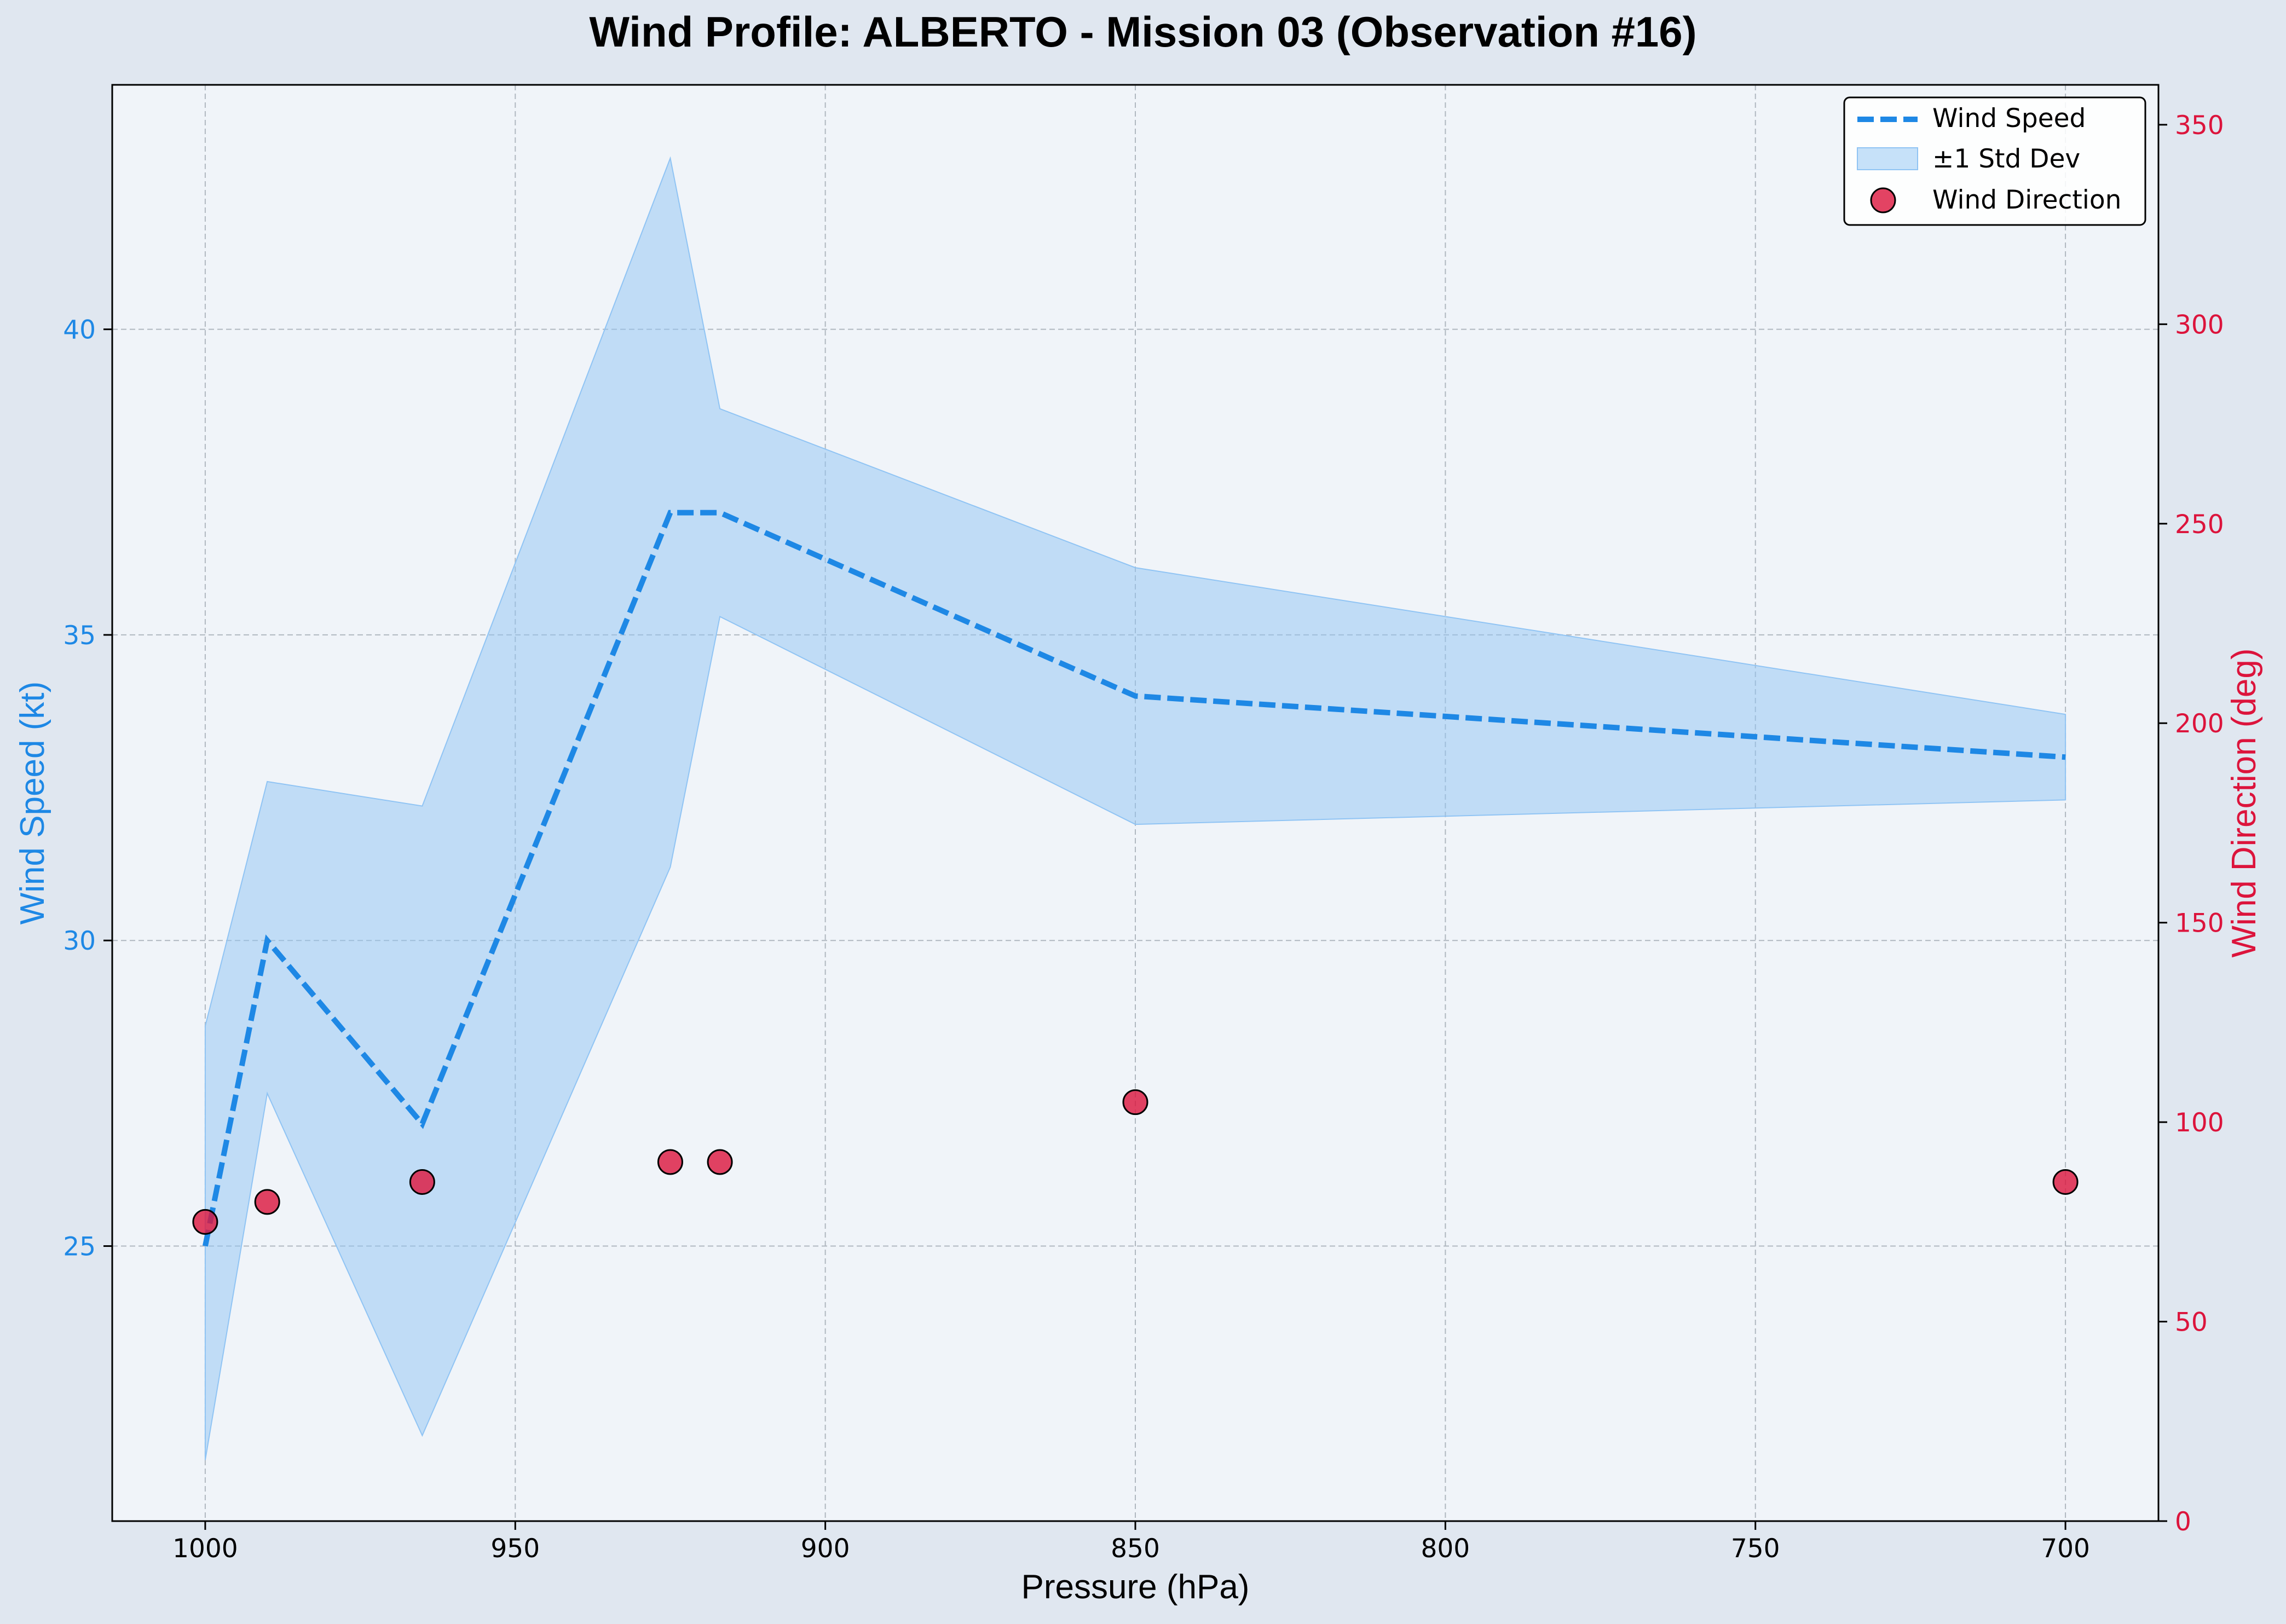 This screenshot has height=1624, width=2286. Describe the element at coordinates (2065, 1549) in the screenshot. I see `x-tick-label: 700` at that location.